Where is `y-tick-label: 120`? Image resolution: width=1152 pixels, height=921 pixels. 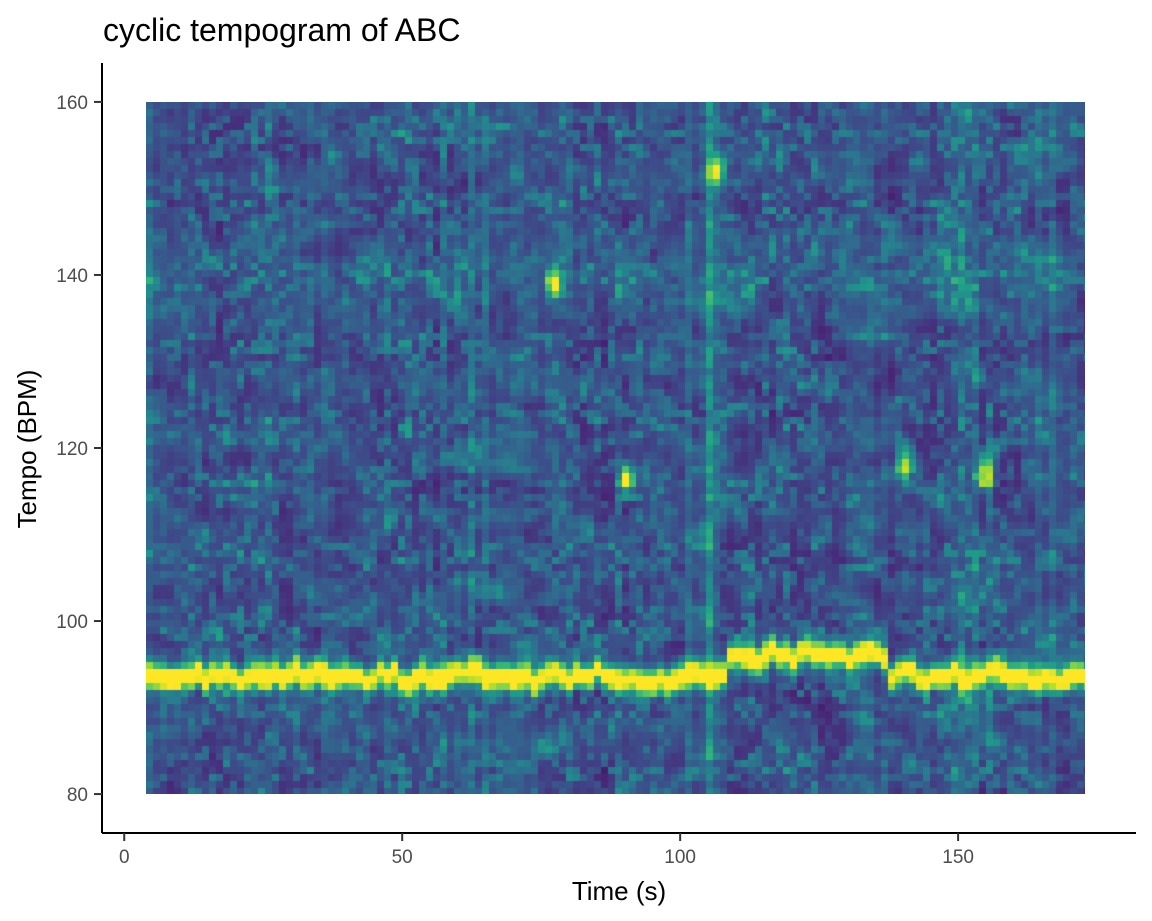 y-tick-label: 120 is located at coordinates (72, 449).